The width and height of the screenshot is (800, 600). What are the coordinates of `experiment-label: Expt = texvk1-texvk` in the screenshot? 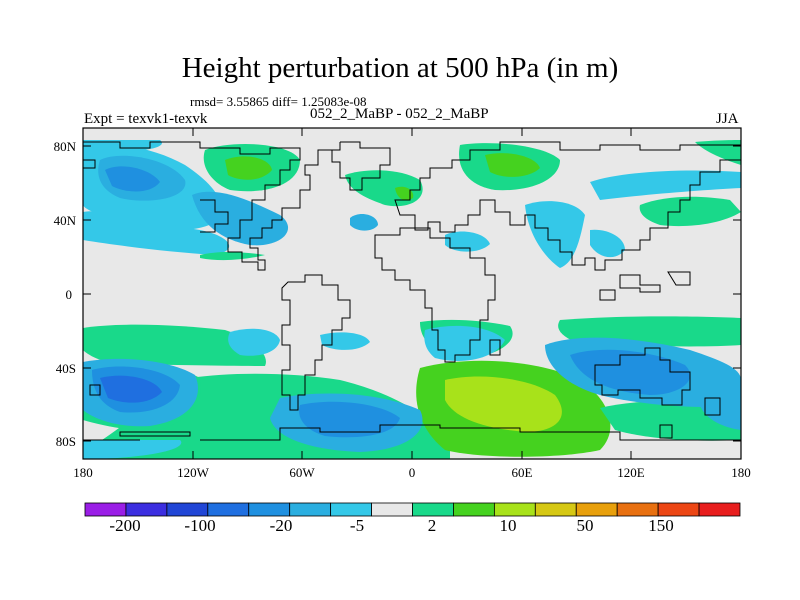 It's located at (146, 119).